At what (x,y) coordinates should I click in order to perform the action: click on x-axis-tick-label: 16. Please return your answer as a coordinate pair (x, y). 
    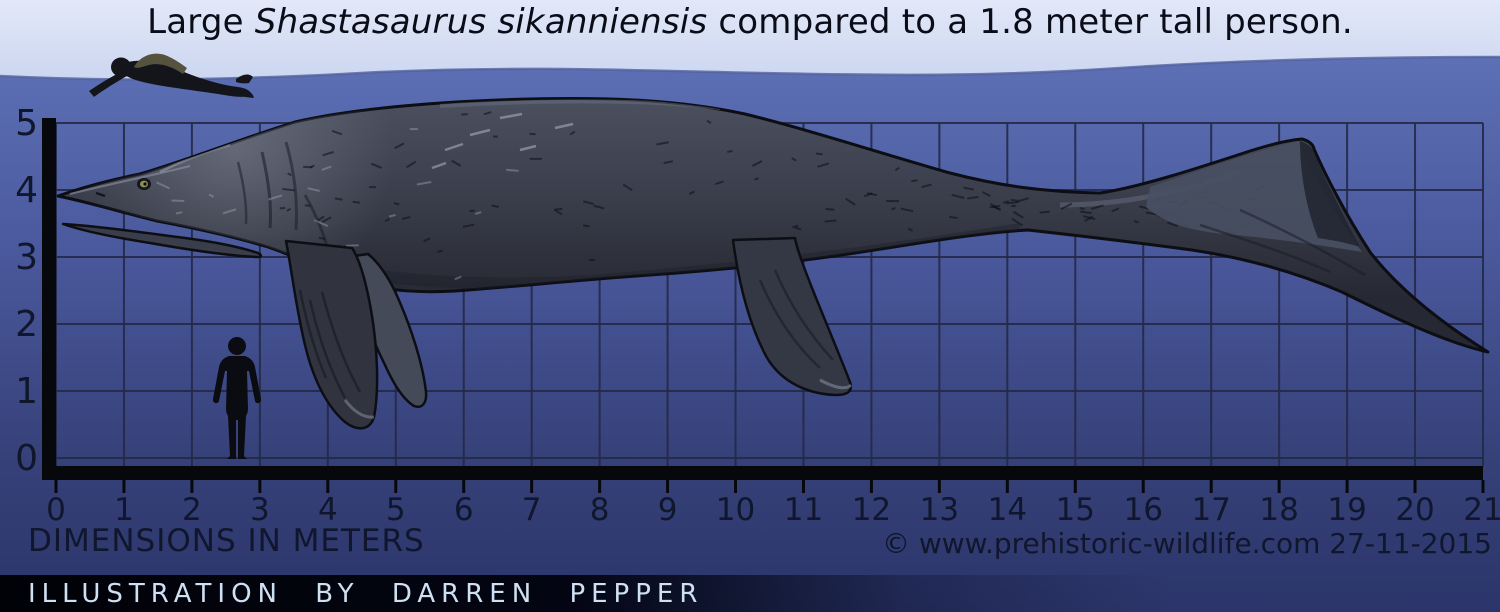
    Looking at the image, I should click on (1143, 510).